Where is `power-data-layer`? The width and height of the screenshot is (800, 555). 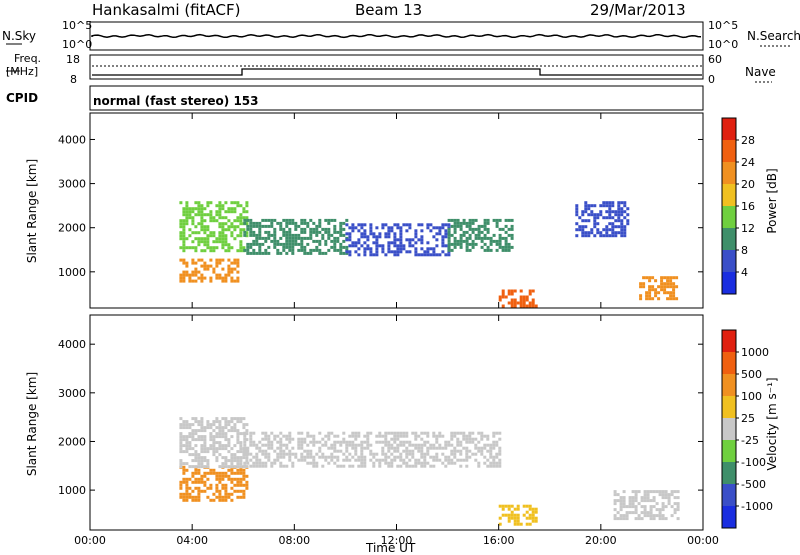
power-data-layer is located at coordinates (429, 254).